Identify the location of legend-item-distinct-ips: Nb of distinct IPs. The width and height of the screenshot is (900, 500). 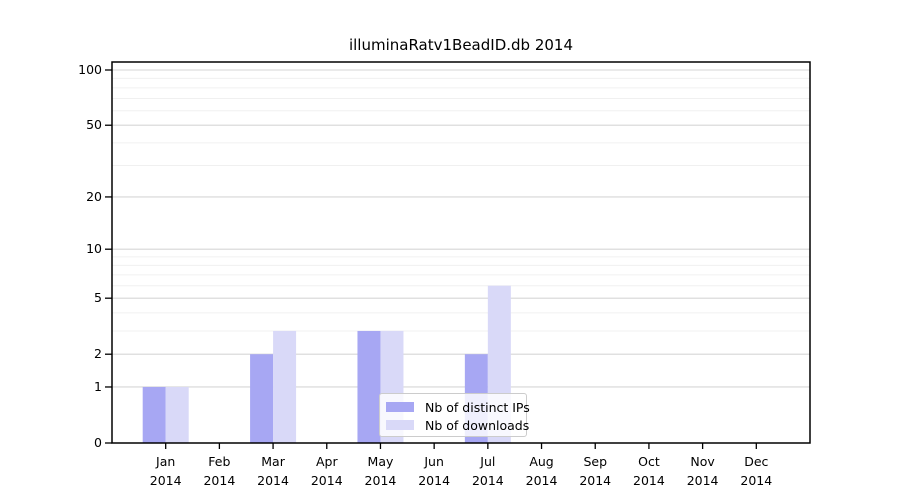
(458, 407).